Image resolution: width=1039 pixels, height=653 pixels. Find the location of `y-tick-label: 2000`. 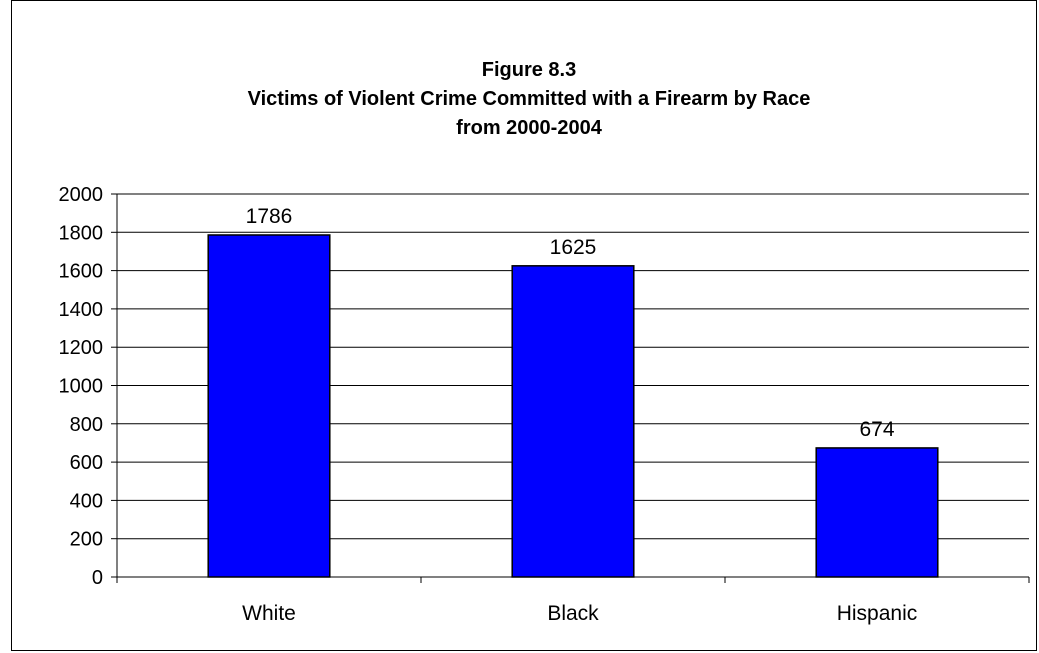

y-tick-label: 2000 is located at coordinates (81, 195).